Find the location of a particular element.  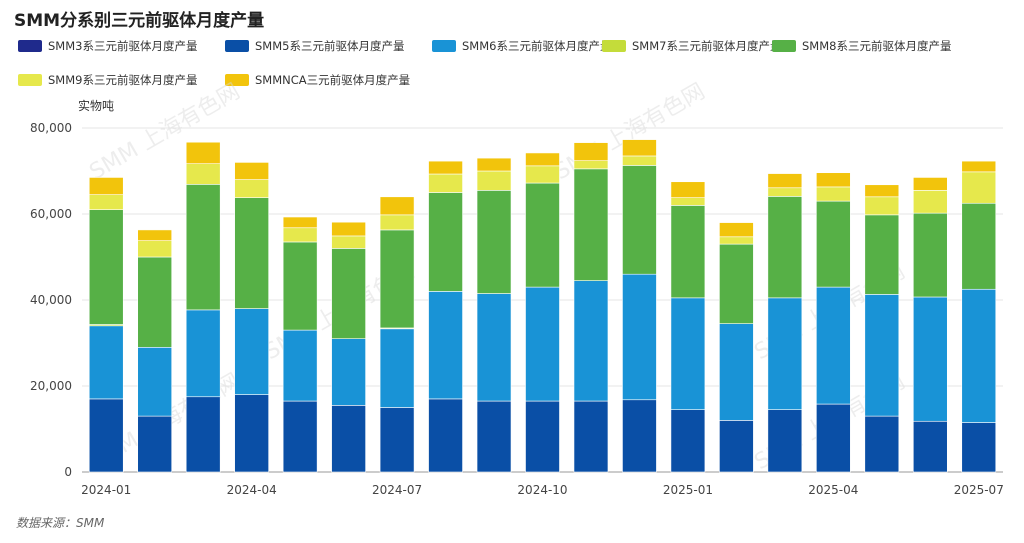

legend-label: SMM7系三元前驱体月度产量 is located at coordinates (707, 46).